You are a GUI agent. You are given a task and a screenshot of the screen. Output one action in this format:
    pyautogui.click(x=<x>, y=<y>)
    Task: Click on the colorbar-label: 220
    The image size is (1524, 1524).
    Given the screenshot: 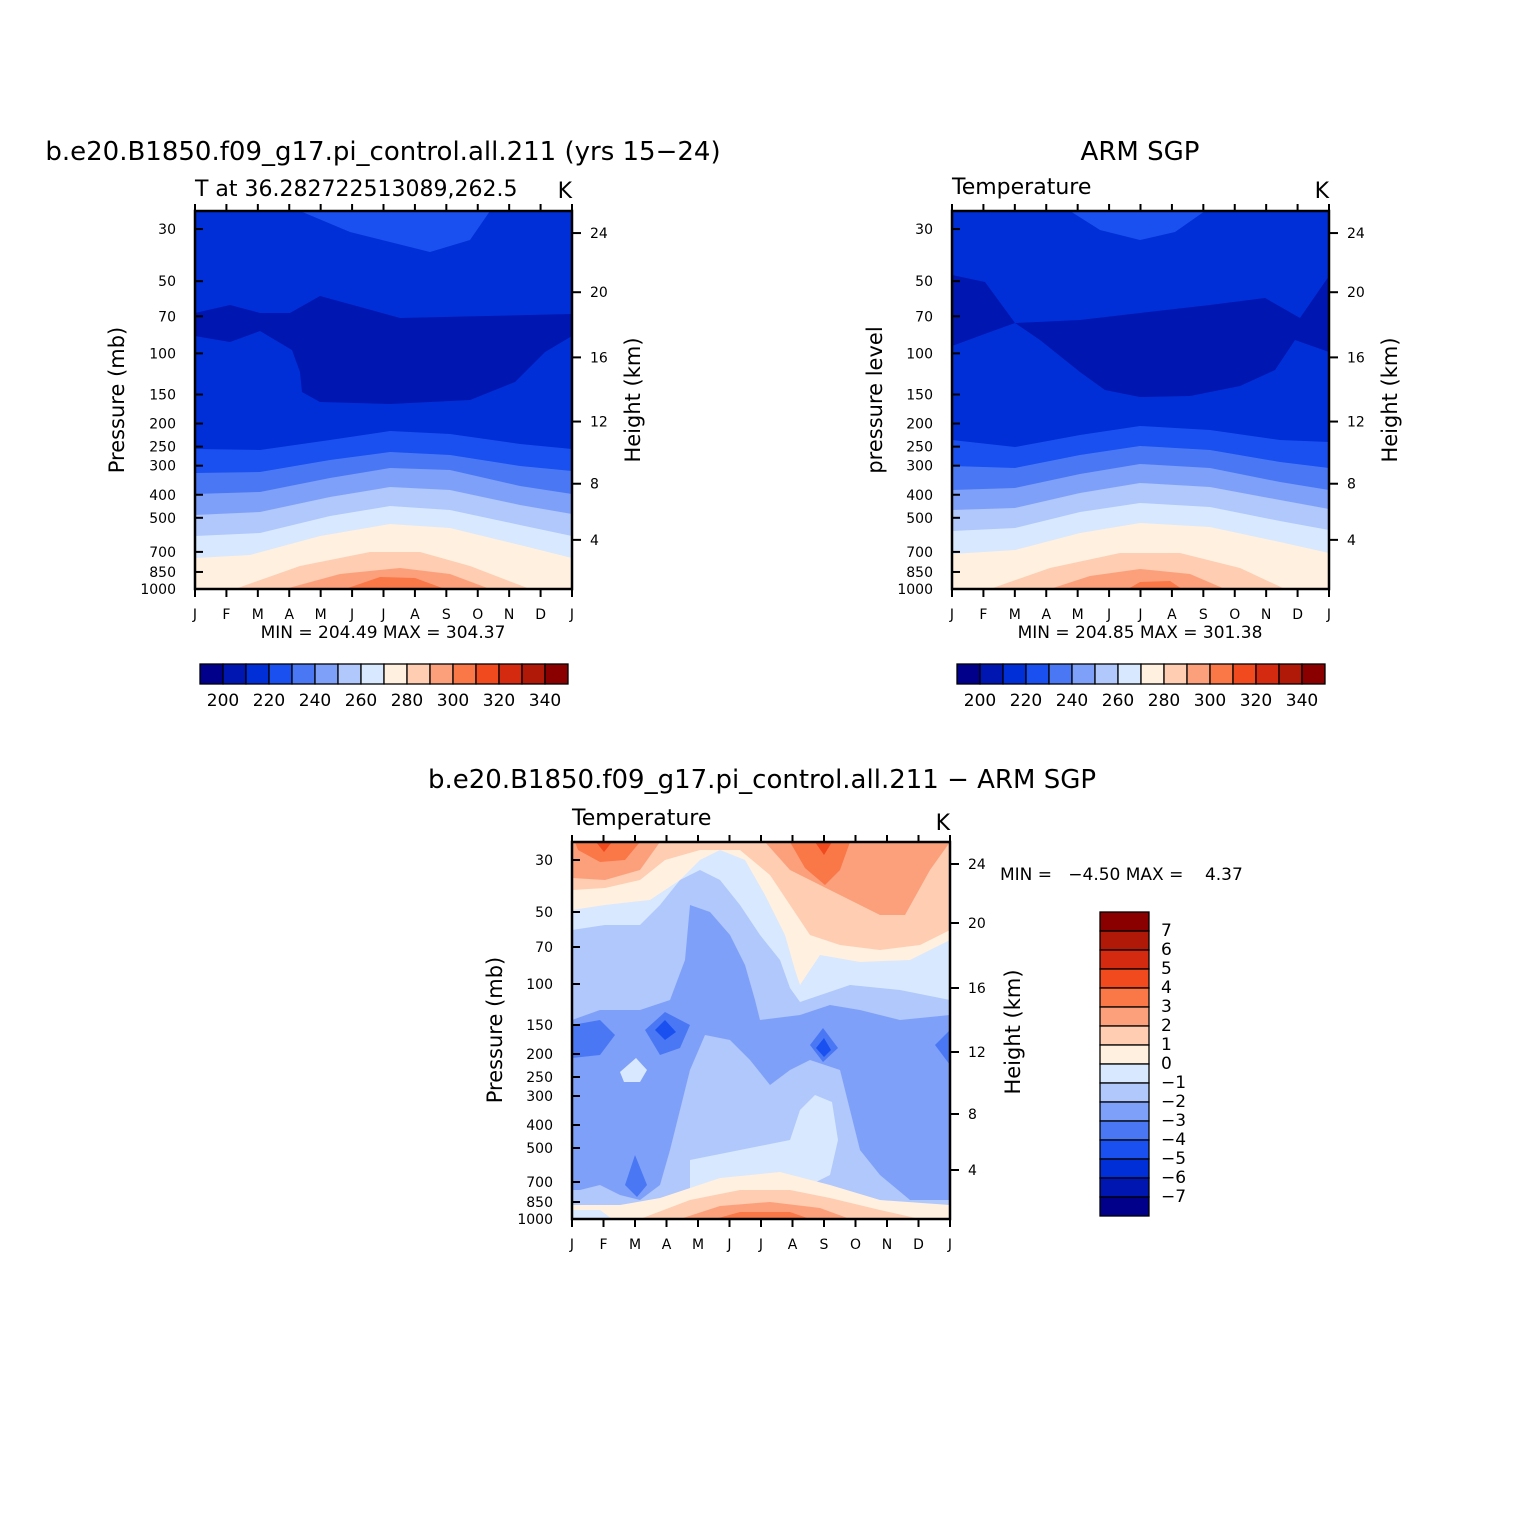 What is the action you would take?
    pyautogui.click(x=1026, y=701)
    